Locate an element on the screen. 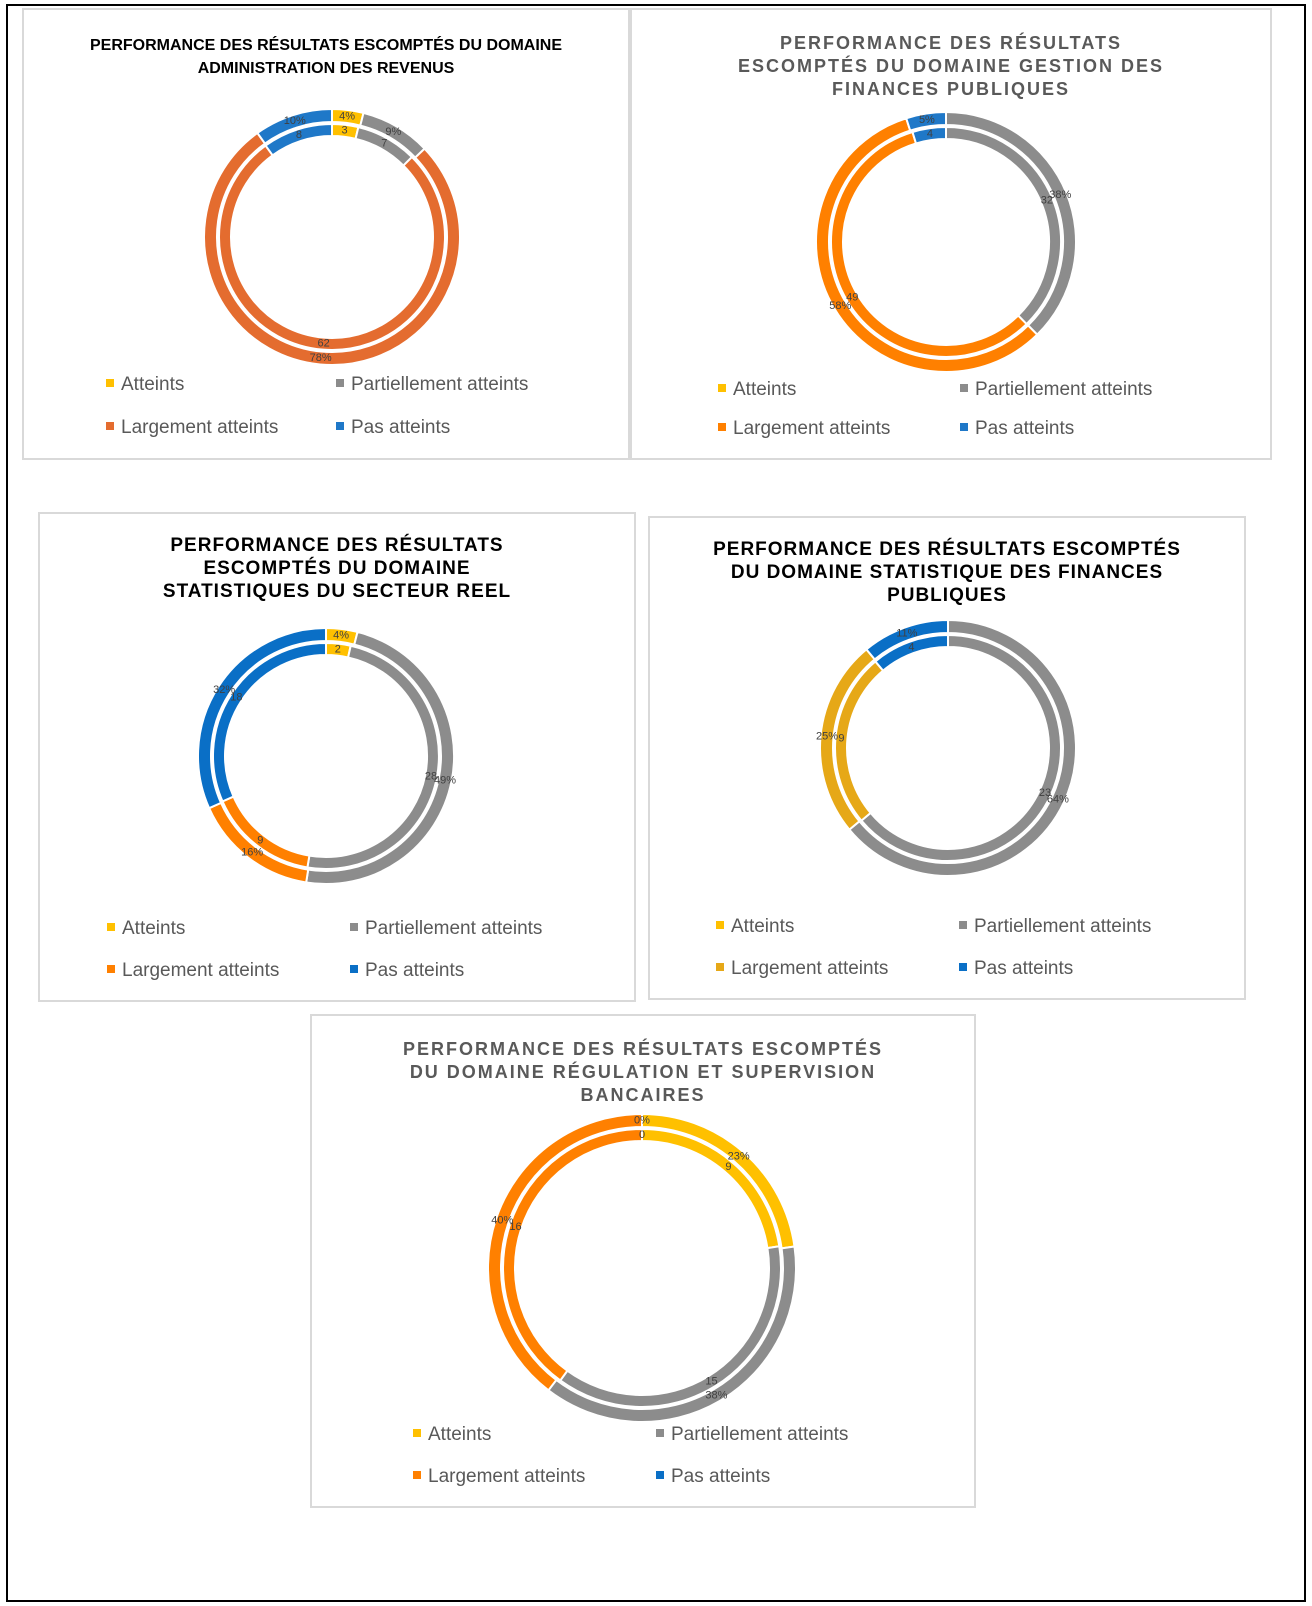  data-label: 4 is located at coordinates (930, 134).